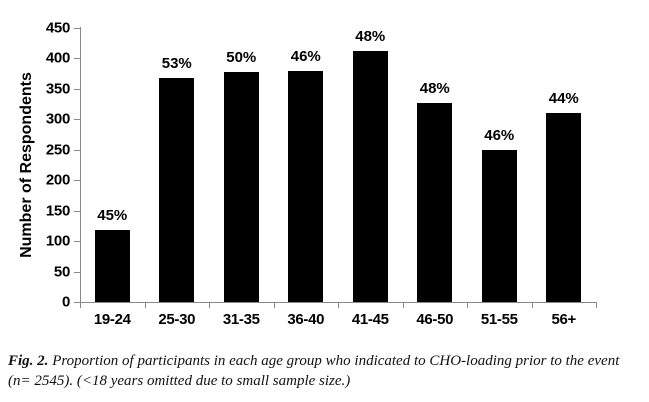 This screenshot has height=402, width=649. What do you see at coordinates (57, 211) in the screenshot?
I see `y-axis-tick-label: 150` at bounding box center [57, 211].